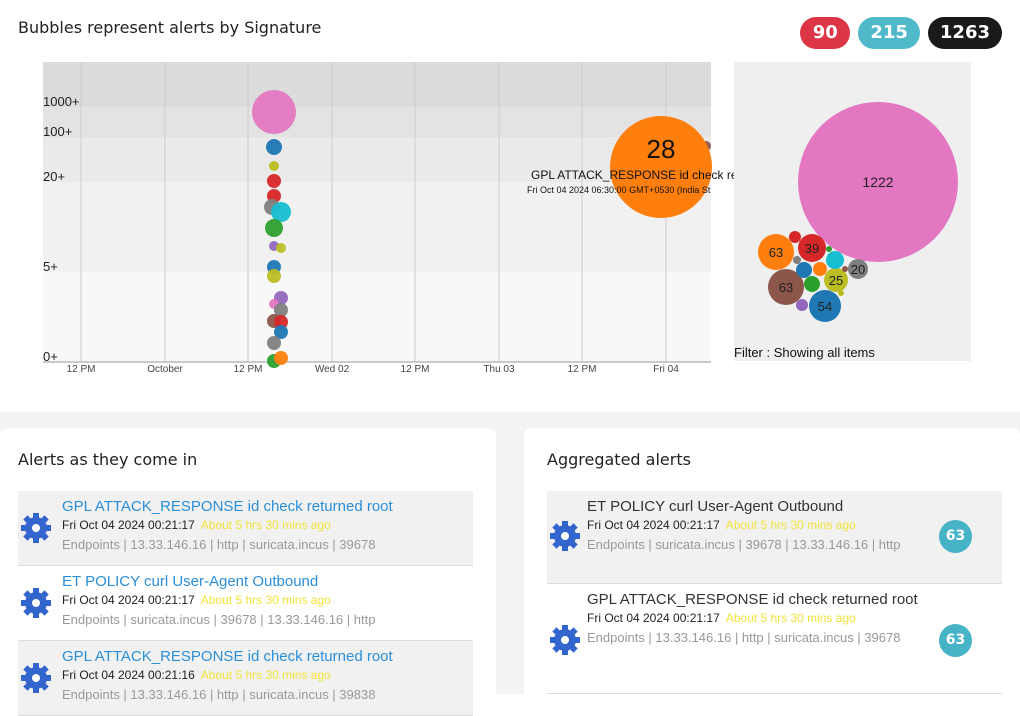  I want to click on y-tick-label: 1000+, so click(61, 101).